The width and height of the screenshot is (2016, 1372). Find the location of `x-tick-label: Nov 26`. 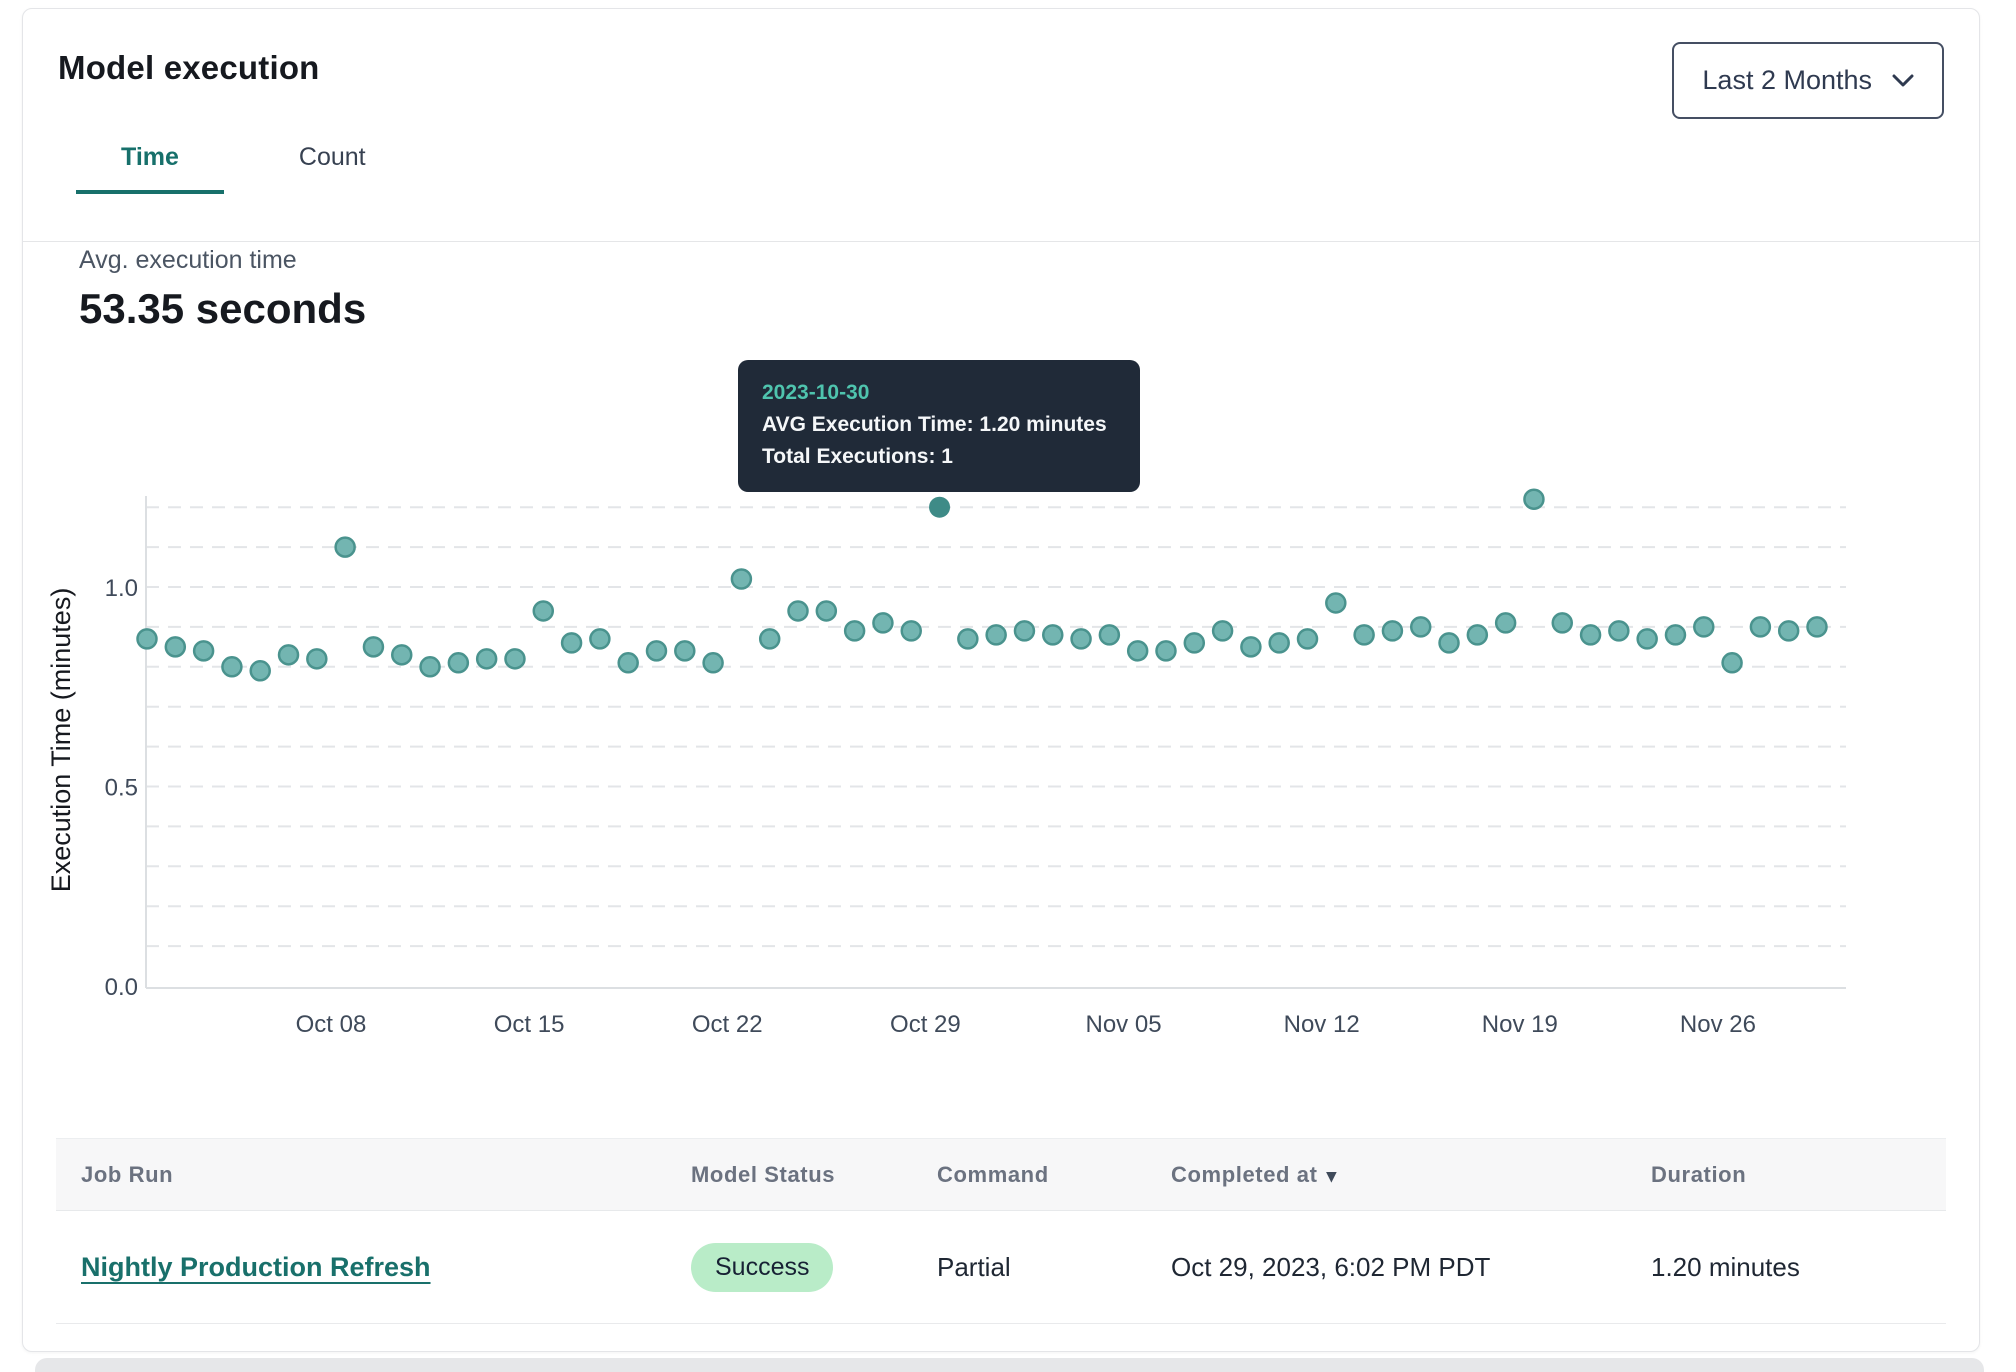

x-tick-label: Nov 26 is located at coordinates (1718, 1024).